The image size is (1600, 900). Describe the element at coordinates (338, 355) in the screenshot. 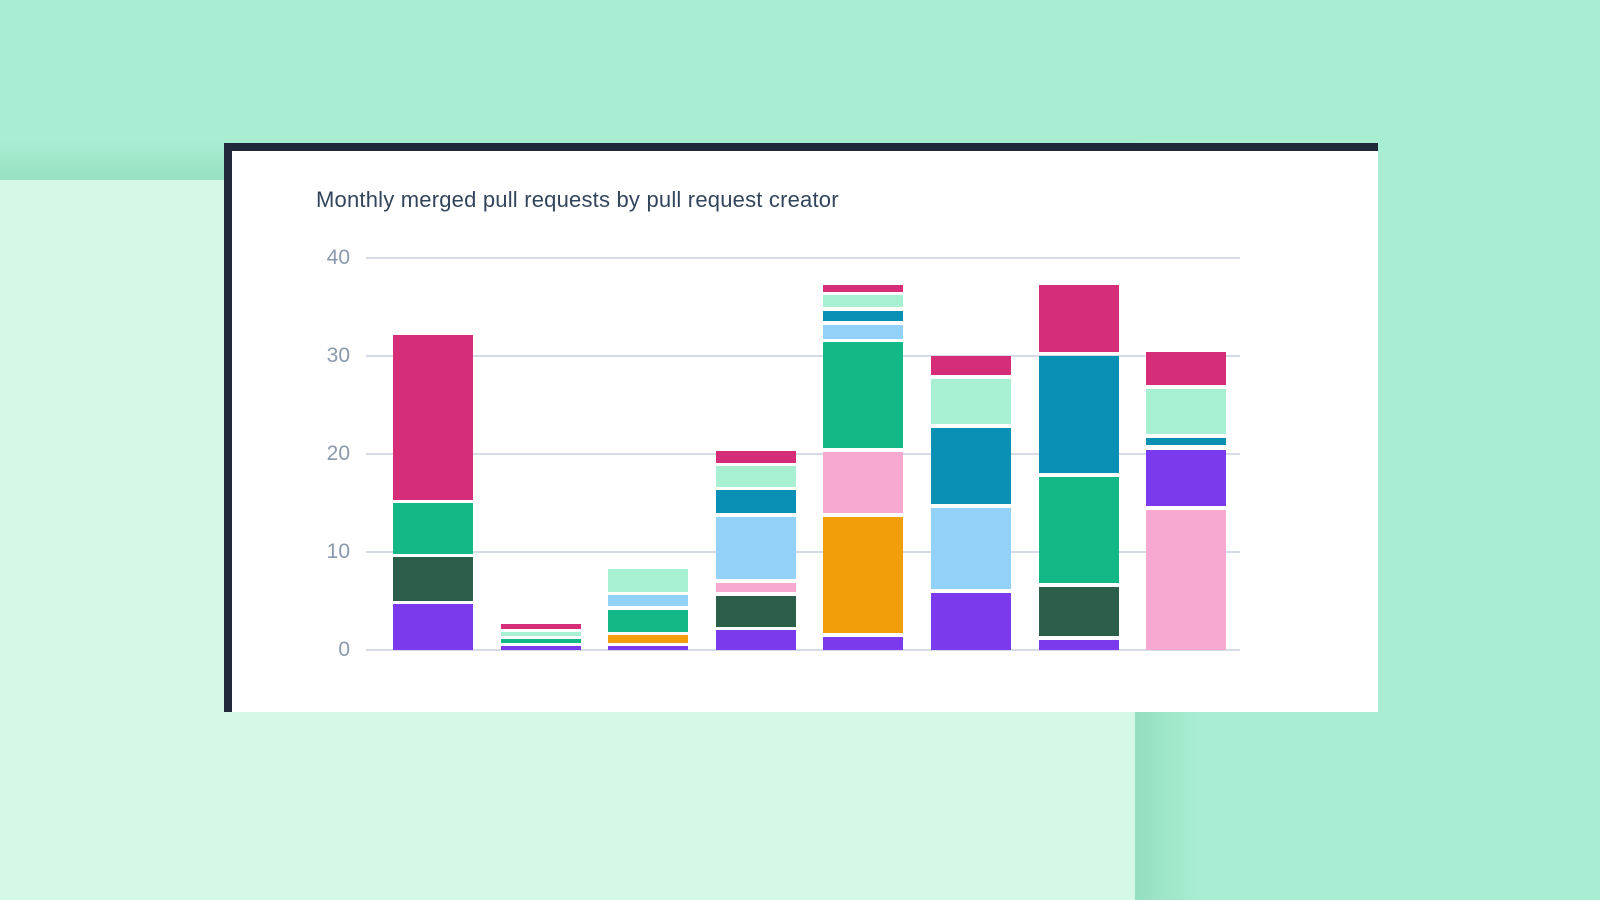

I see `y-tick-label: 30` at that location.